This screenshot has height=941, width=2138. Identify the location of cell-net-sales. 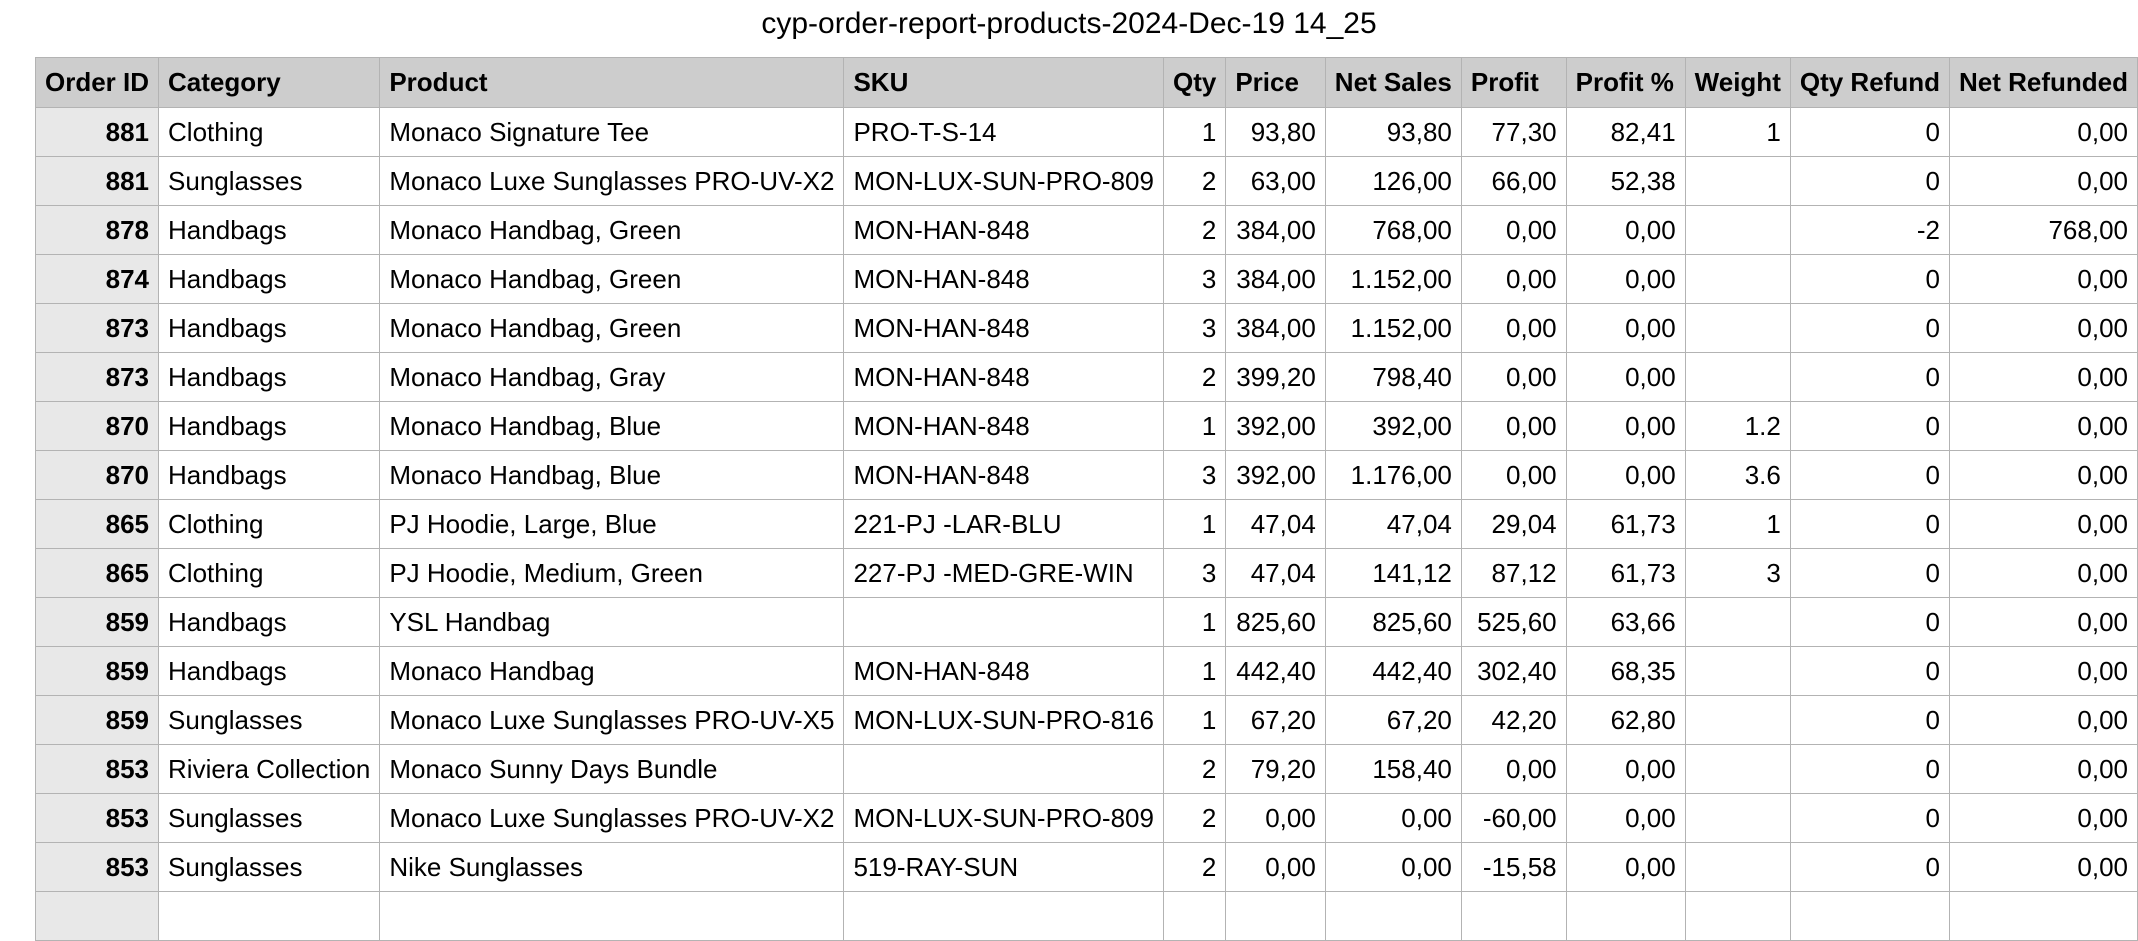
(1393, 916).